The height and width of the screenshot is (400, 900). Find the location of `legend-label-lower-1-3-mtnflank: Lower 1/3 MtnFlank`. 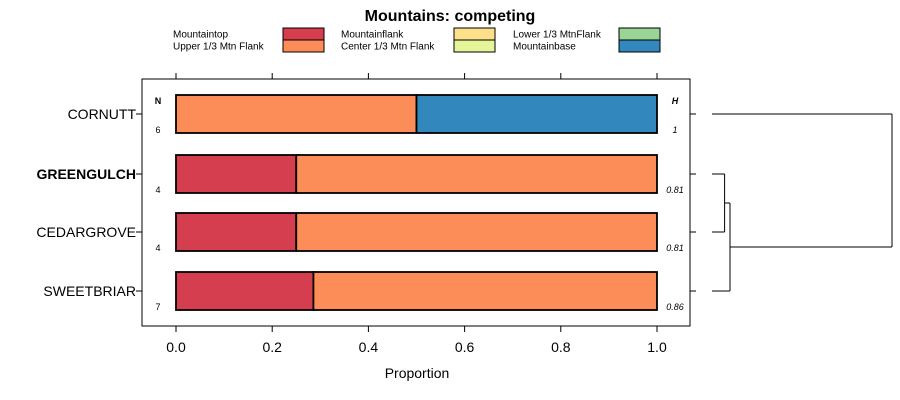

legend-label-lower-1-3-mtnflank: Lower 1/3 MtnFlank is located at coordinates (557, 35).